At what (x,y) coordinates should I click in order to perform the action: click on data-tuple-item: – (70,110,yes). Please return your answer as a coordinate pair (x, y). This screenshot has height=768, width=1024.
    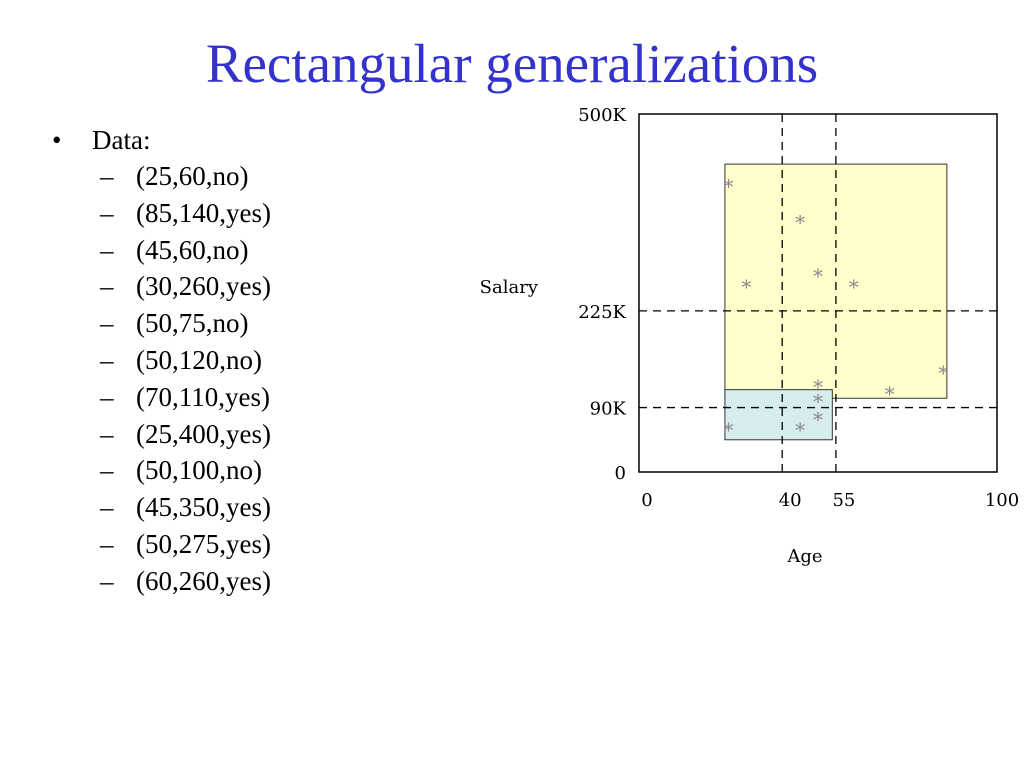
    Looking at the image, I should click on (185, 400).